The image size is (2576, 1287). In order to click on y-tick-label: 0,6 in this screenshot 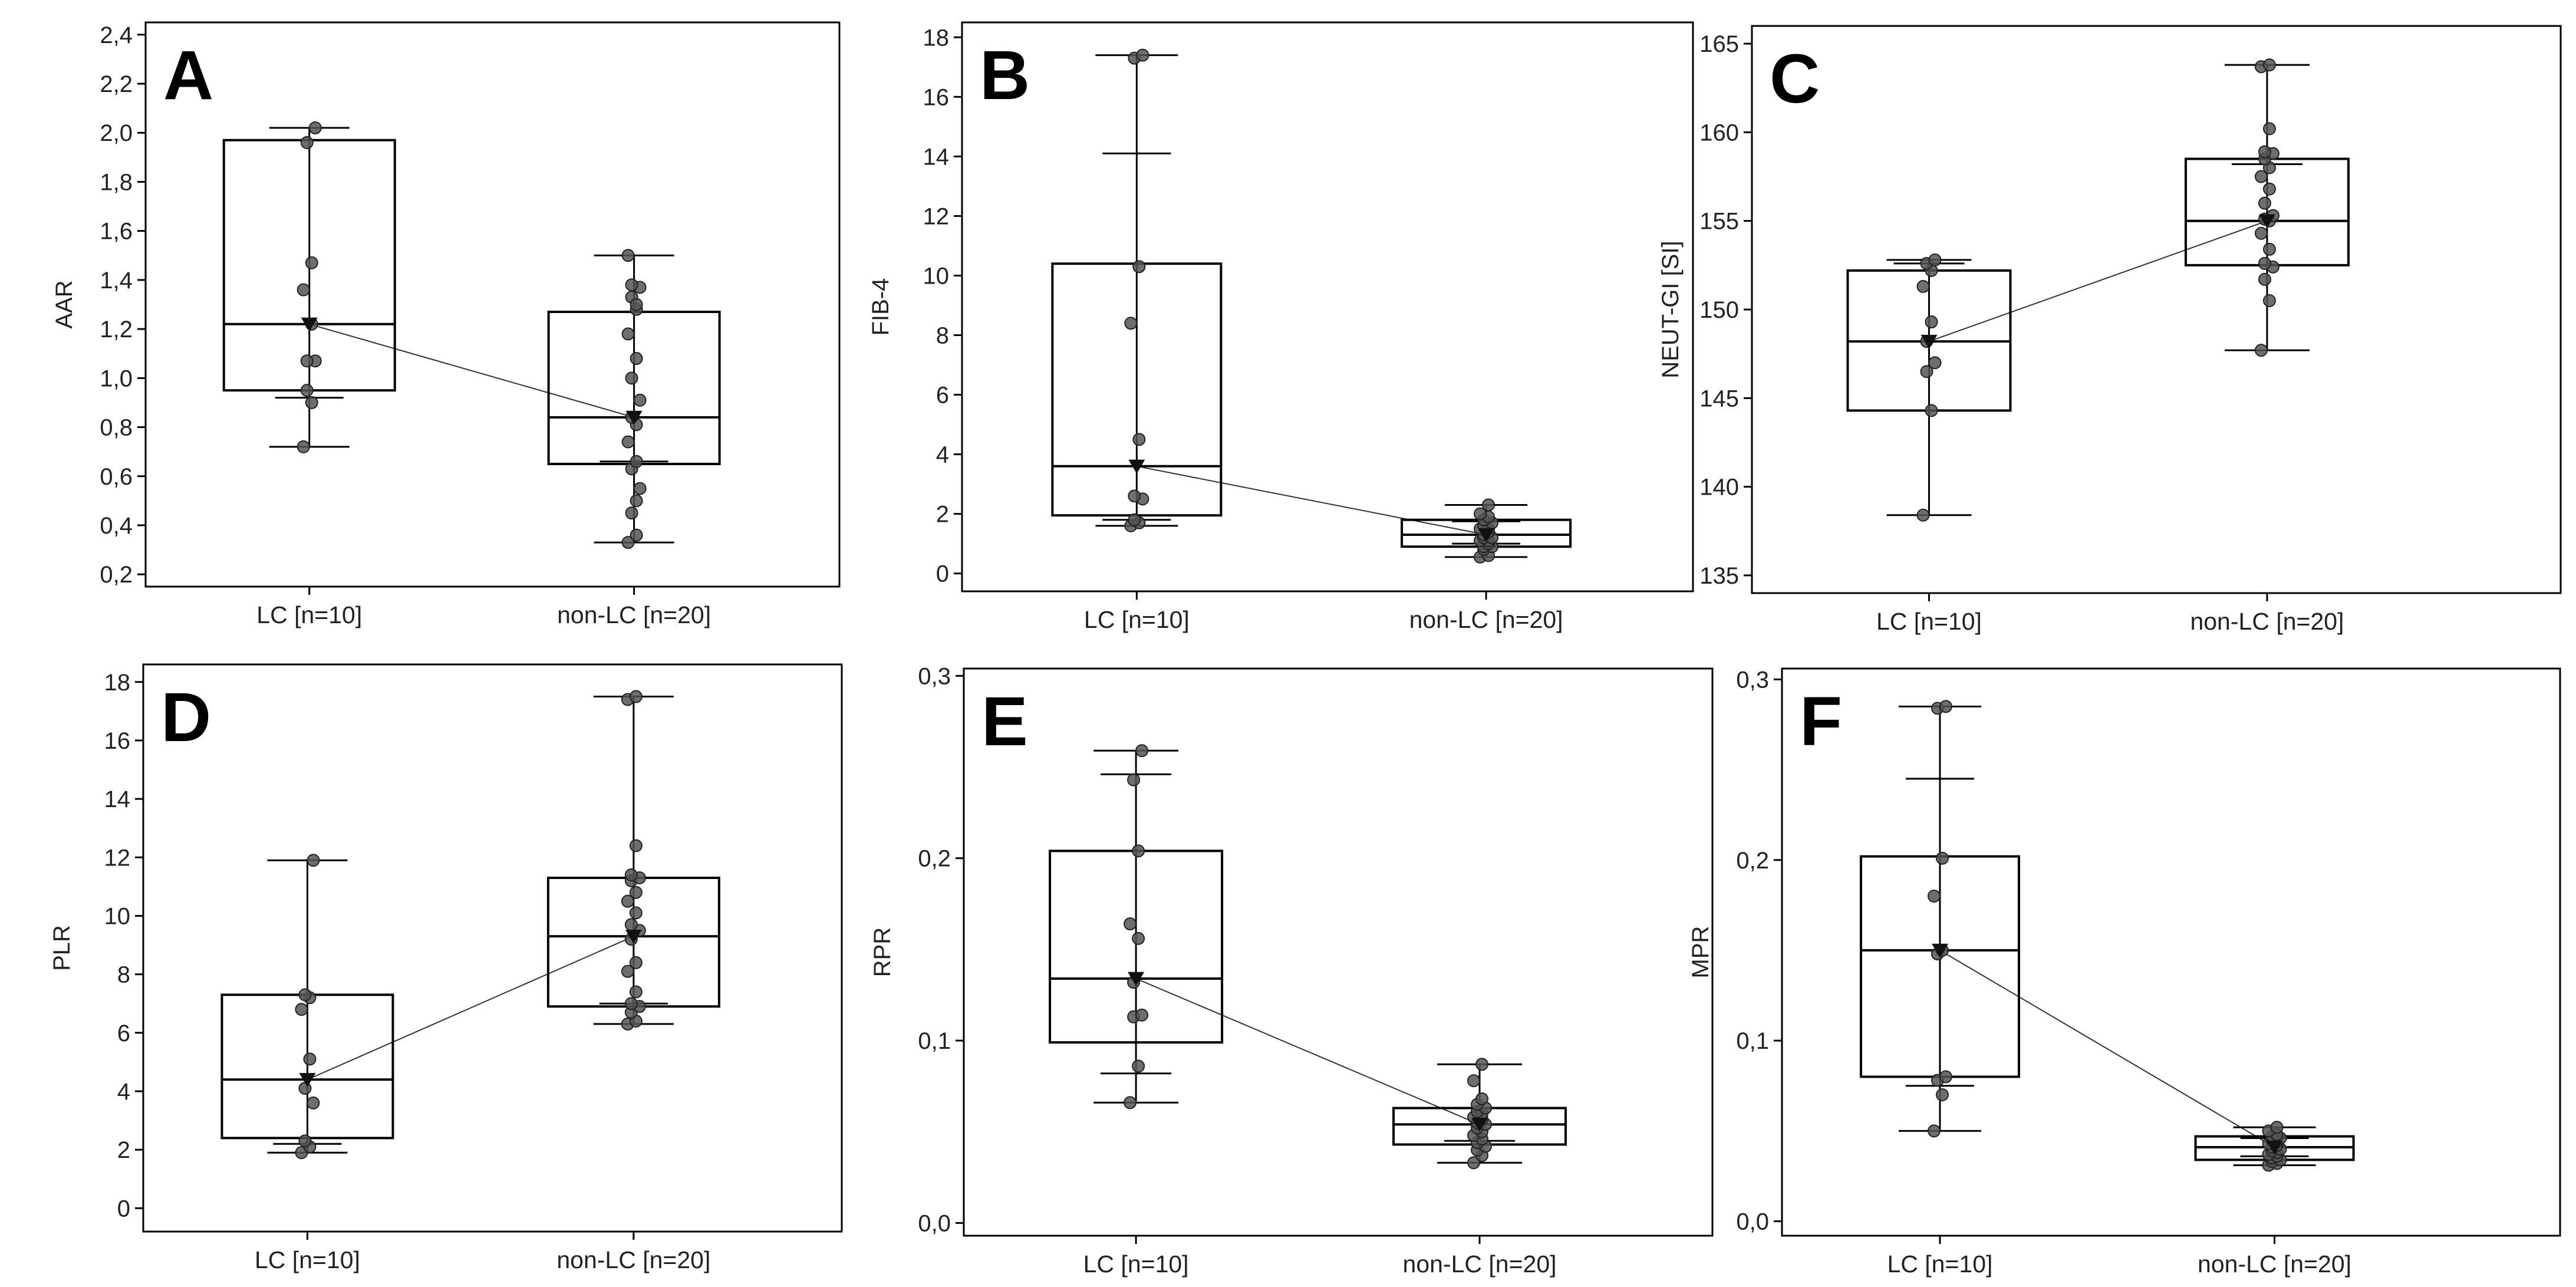, I will do `click(116, 477)`.